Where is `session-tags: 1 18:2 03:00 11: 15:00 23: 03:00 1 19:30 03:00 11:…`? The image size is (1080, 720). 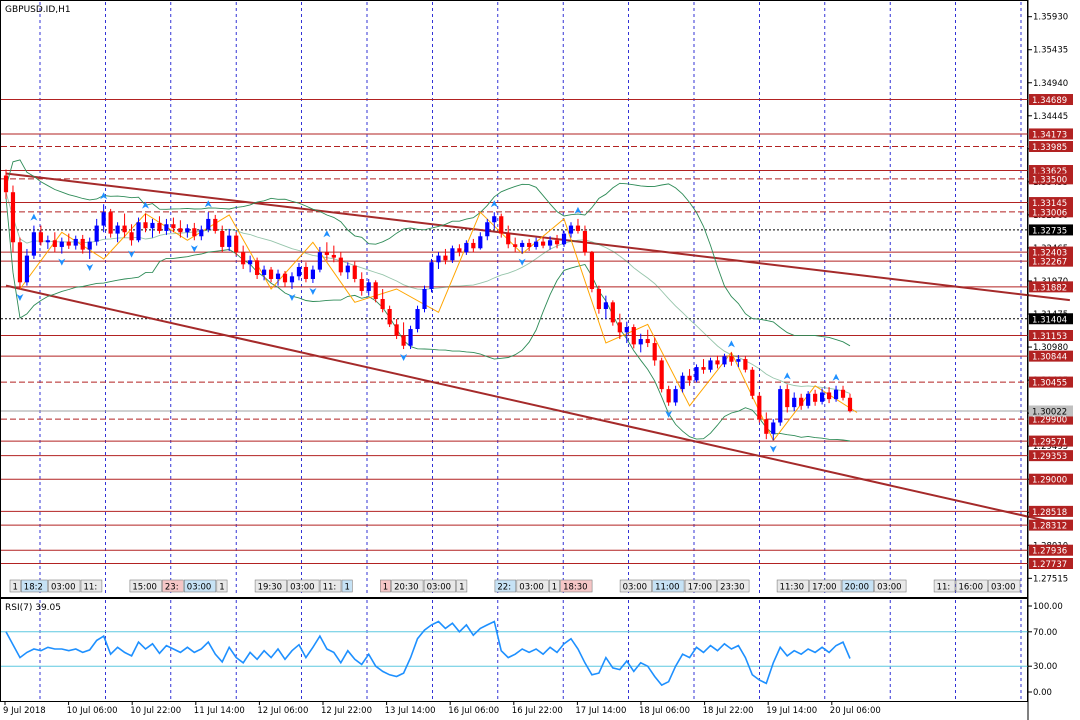
session-tags: 1 18:2 03:00 11: 15:00 23: 03:00 1 19:30 03:00 11:… is located at coordinates (515, 586).